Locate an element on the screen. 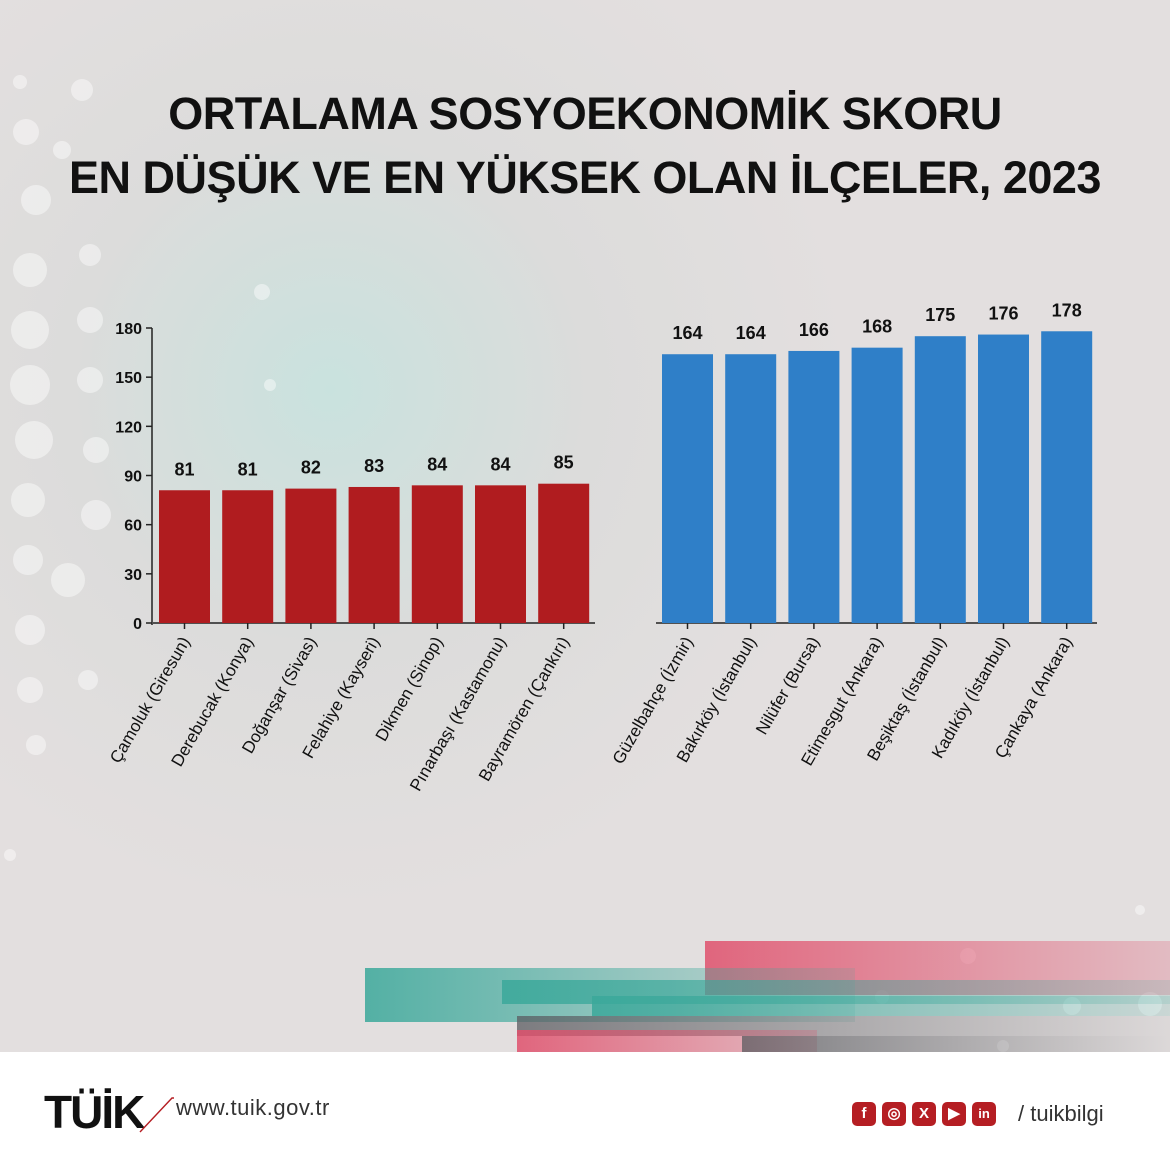 This screenshot has width=1170, height=1166. y-tick-label: 60 is located at coordinates (133, 526).